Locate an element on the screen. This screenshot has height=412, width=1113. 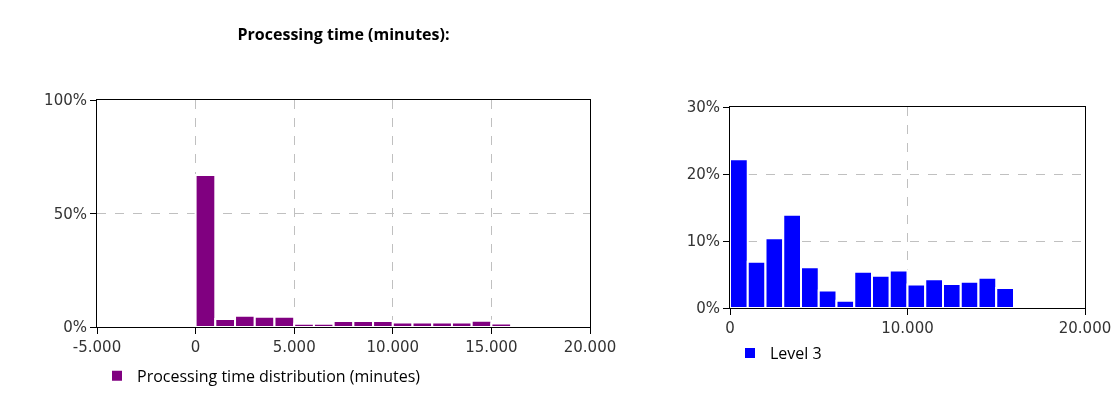
chart-title: Processing time (minutes): is located at coordinates (343, 34).